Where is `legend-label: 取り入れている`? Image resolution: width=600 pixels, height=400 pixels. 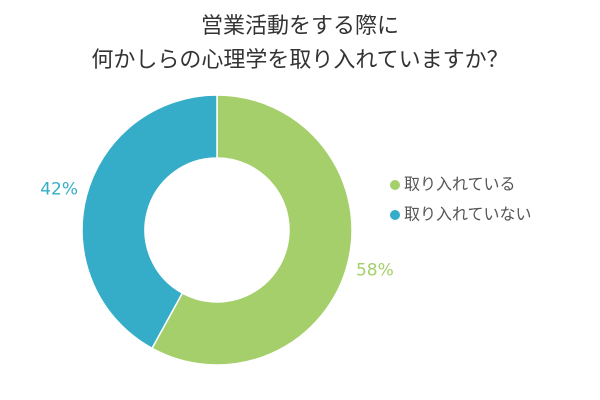 legend-label: 取り入れている is located at coordinates (460, 184).